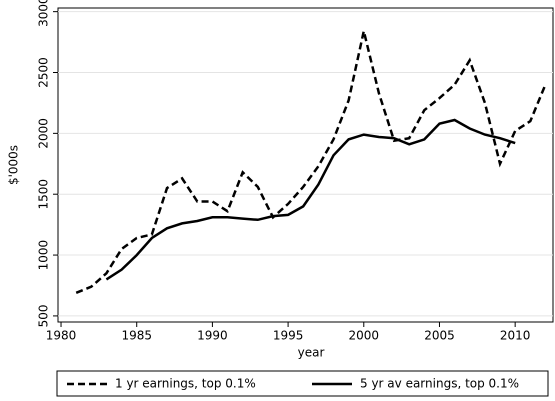  I want to click on legend-label: 5 yr av earnings, top 0.1%, so click(439, 384).